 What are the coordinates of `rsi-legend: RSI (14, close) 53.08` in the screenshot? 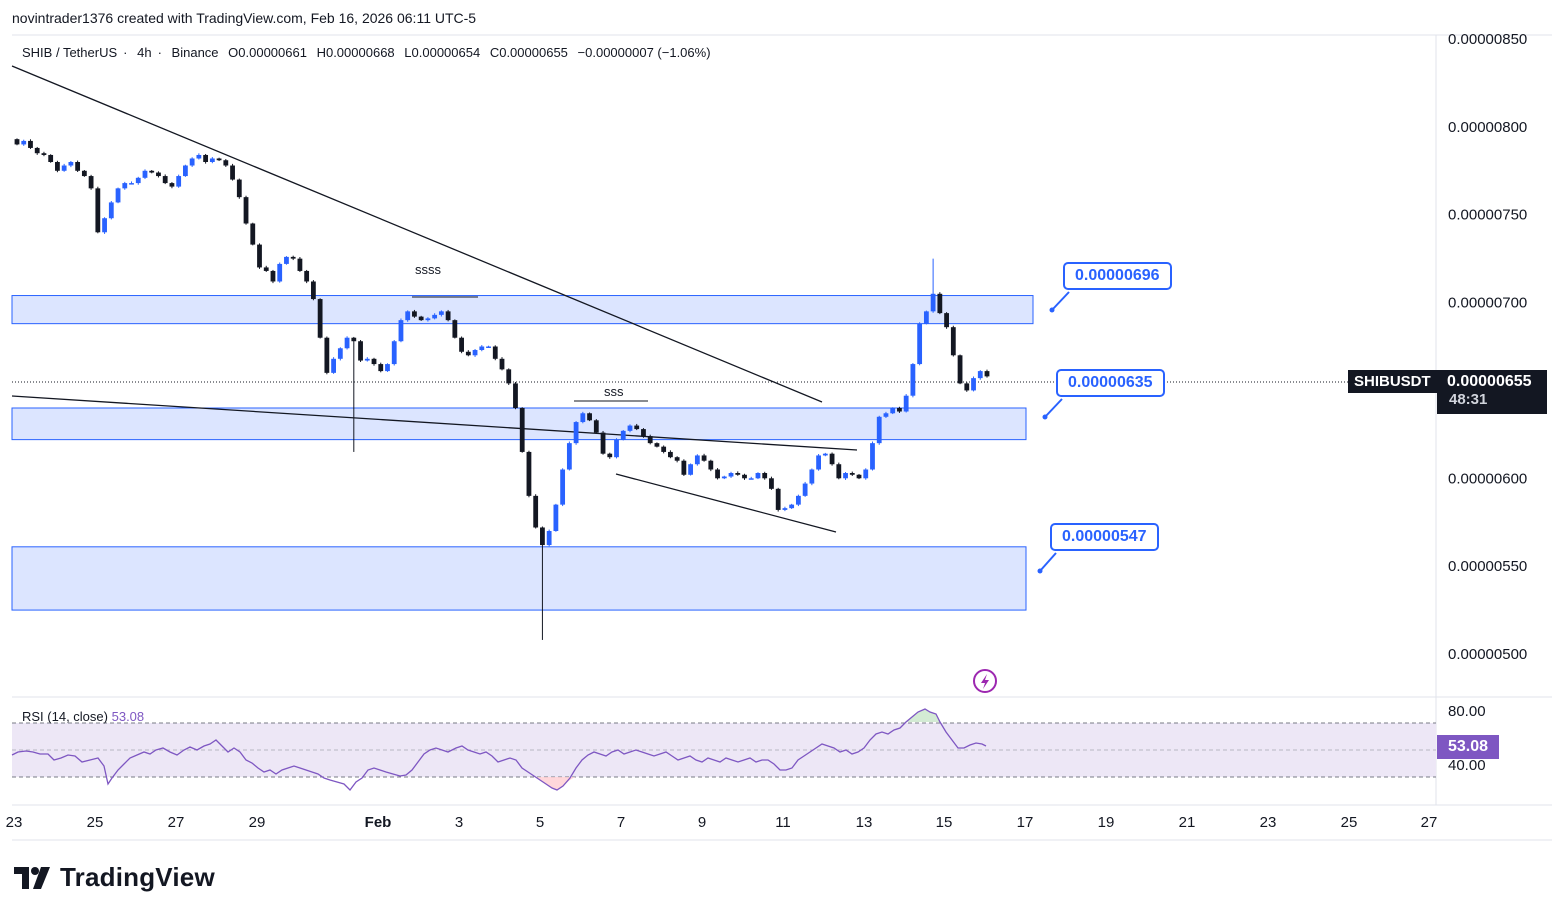 It's located at (83, 716).